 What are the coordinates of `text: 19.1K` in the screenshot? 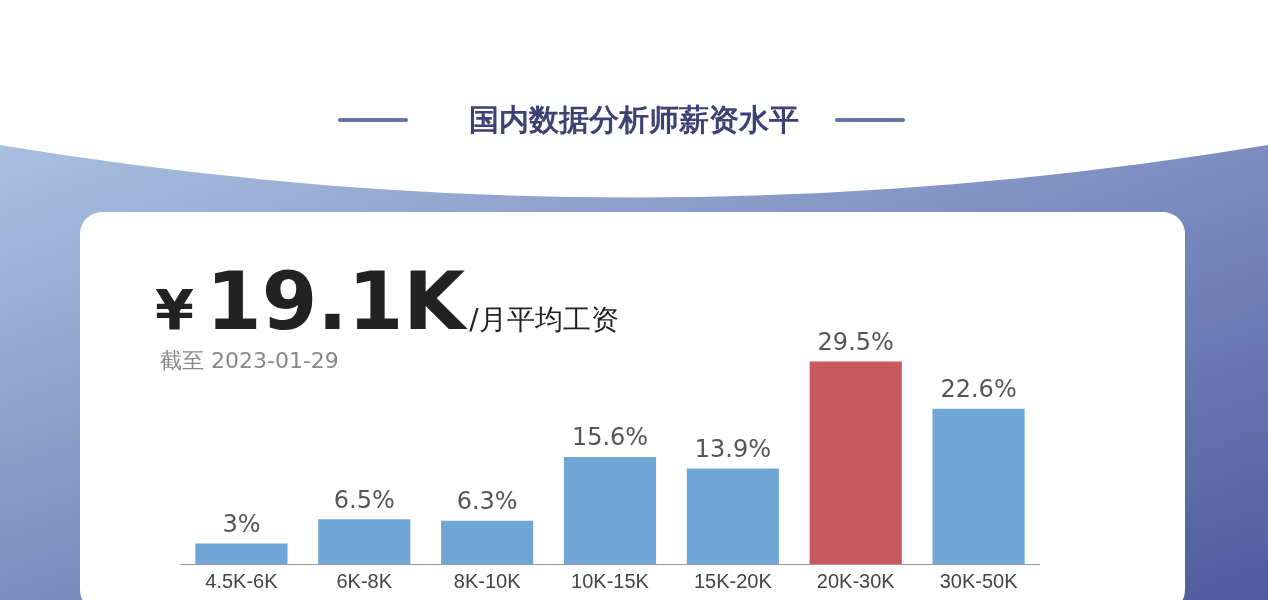 It's located at (335, 301).